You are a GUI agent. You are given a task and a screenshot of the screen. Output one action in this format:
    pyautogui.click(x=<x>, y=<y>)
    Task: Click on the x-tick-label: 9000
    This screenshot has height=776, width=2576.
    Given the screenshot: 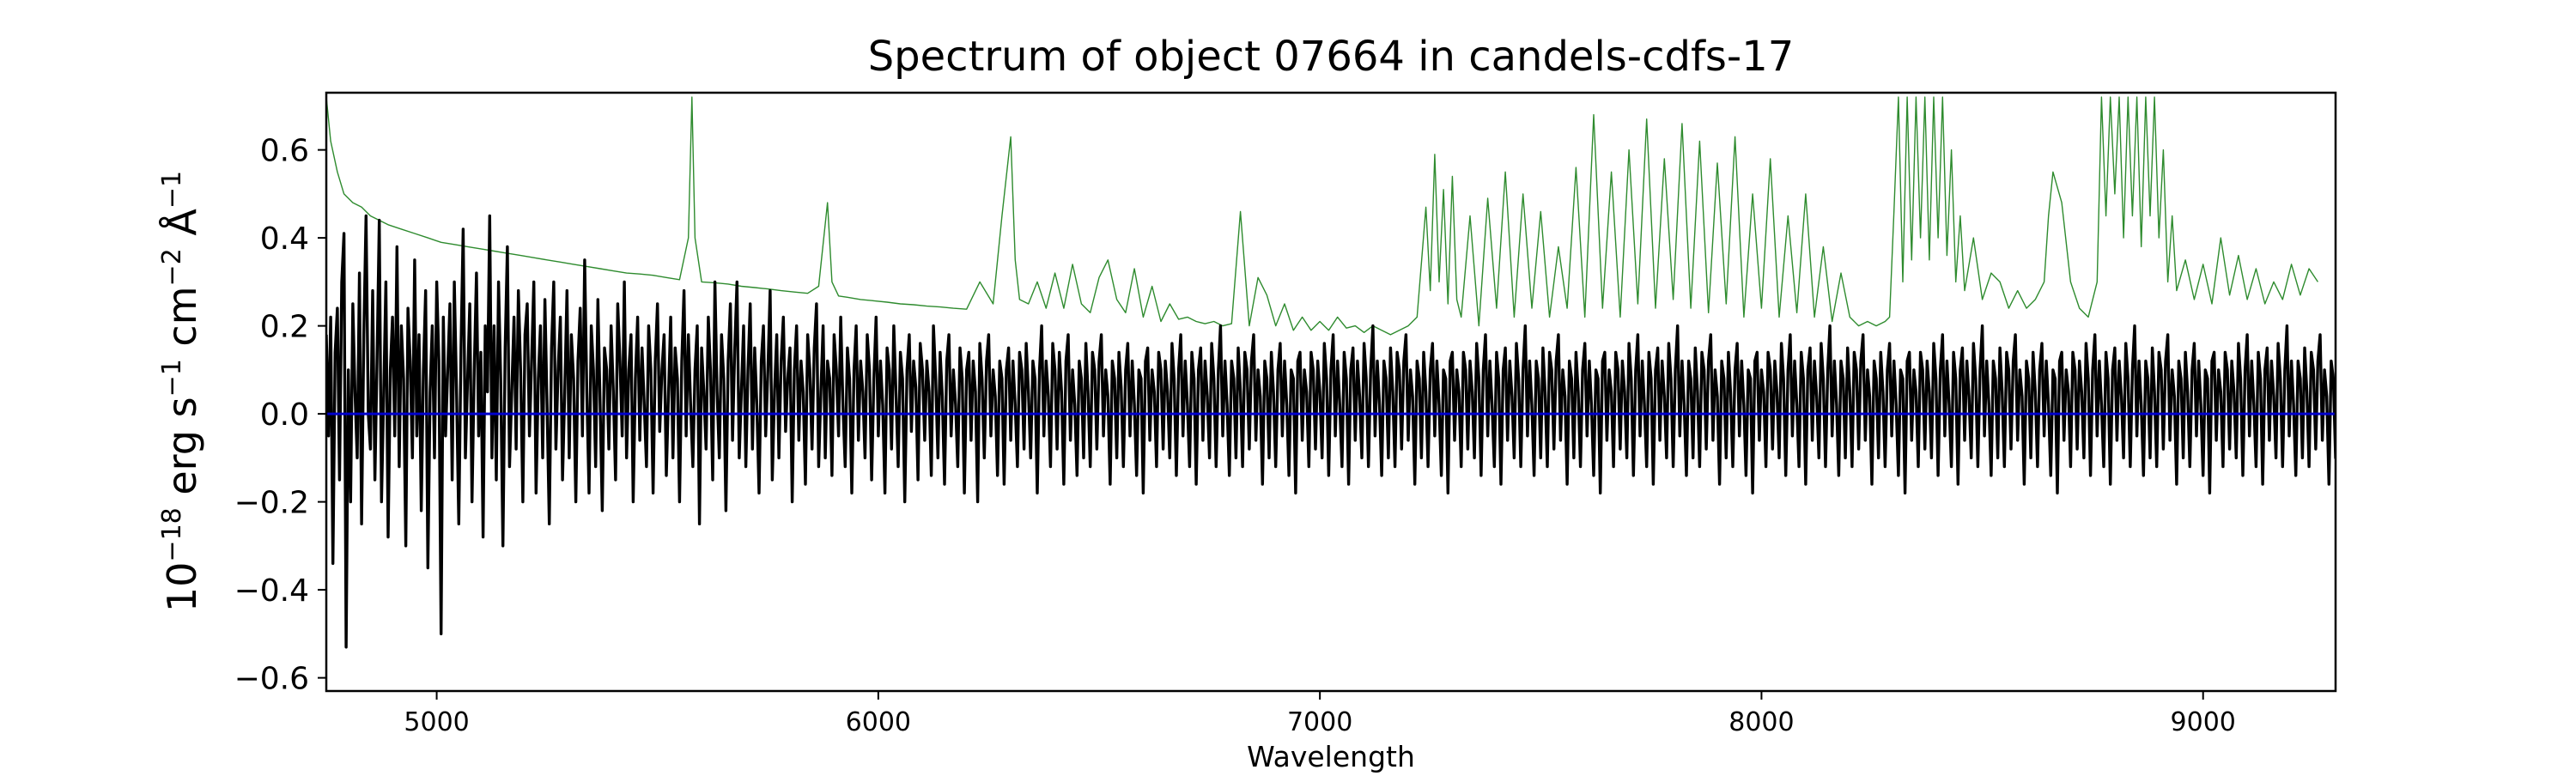 What is the action you would take?
    pyautogui.click(x=2203, y=722)
    